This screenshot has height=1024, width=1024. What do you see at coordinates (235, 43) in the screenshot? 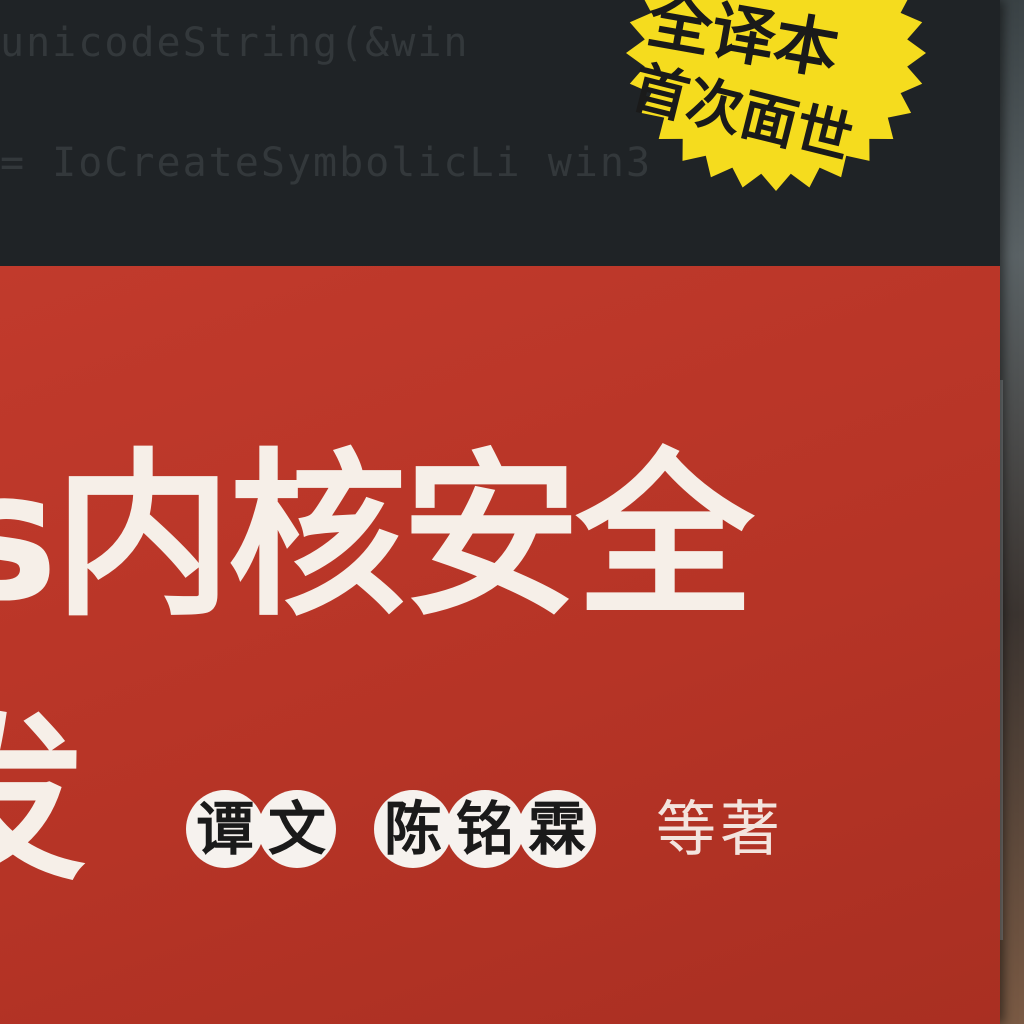
I see `code-line-1: unicodeString(&win` at bounding box center [235, 43].